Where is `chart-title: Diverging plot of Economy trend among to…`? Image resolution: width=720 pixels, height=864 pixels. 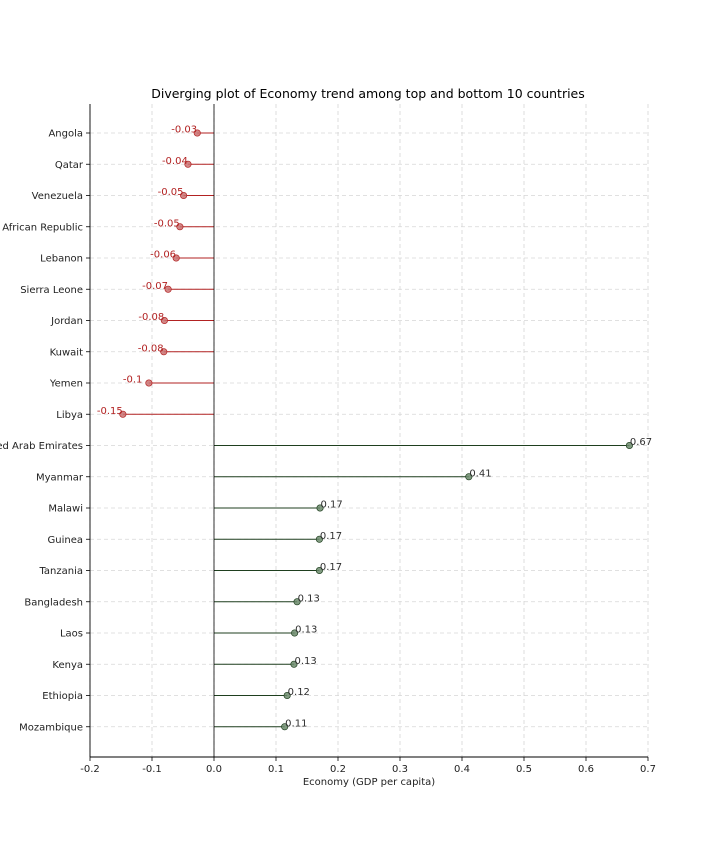 chart-title: Diverging plot of Economy trend among to… is located at coordinates (368, 93).